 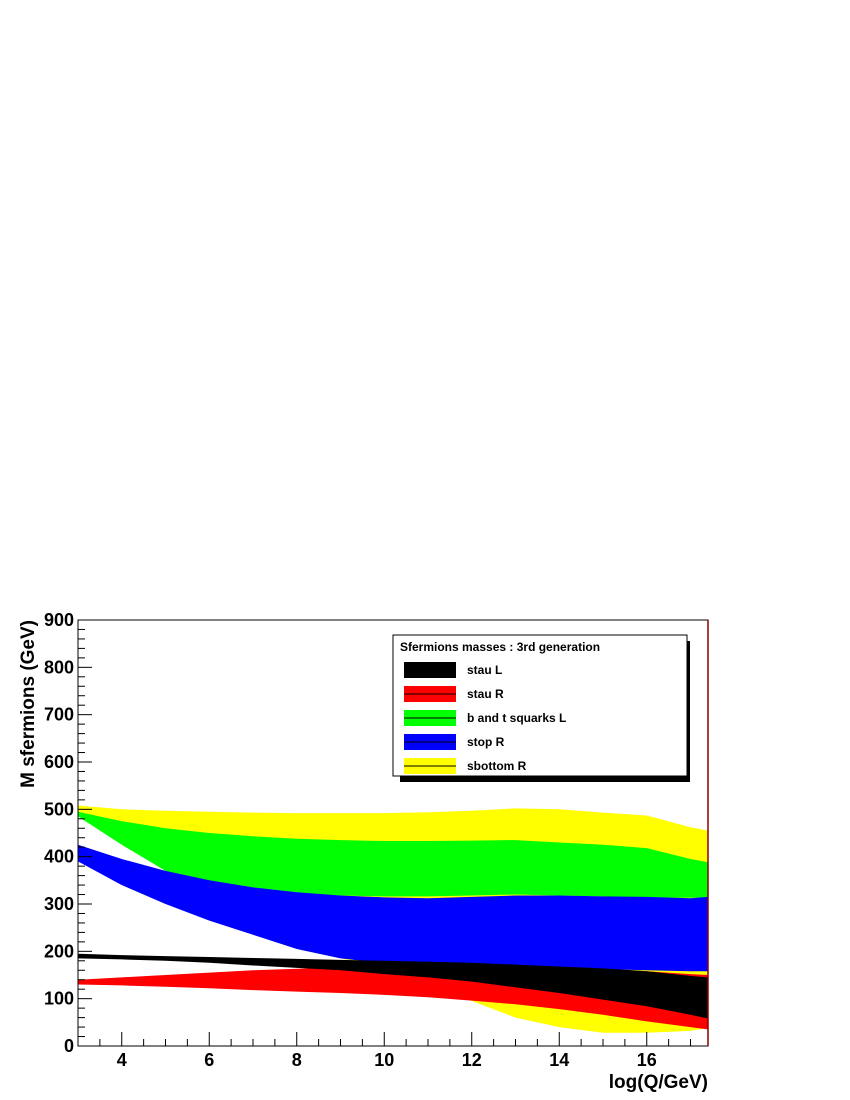 What do you see at coordinates (59, 762) in the screenshot?
I see `y-tick-label: 600` at bounding box center [59, 762].